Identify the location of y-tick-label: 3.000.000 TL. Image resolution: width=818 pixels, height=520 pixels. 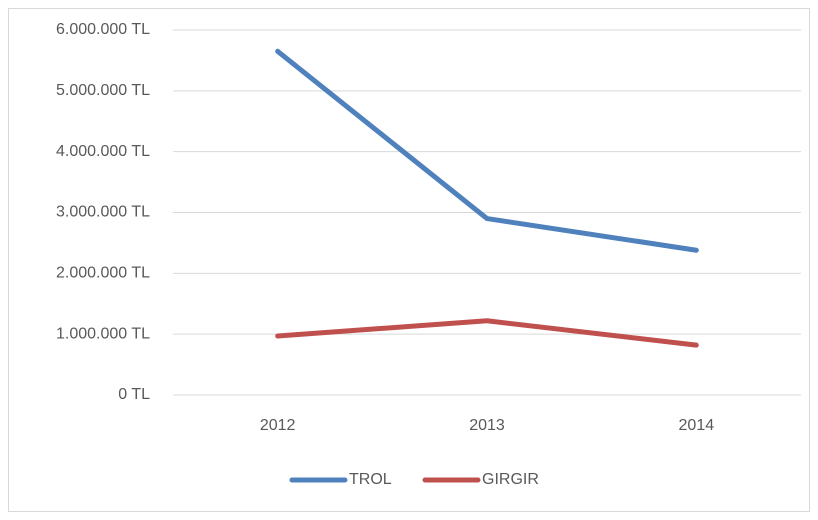
(103, 212).